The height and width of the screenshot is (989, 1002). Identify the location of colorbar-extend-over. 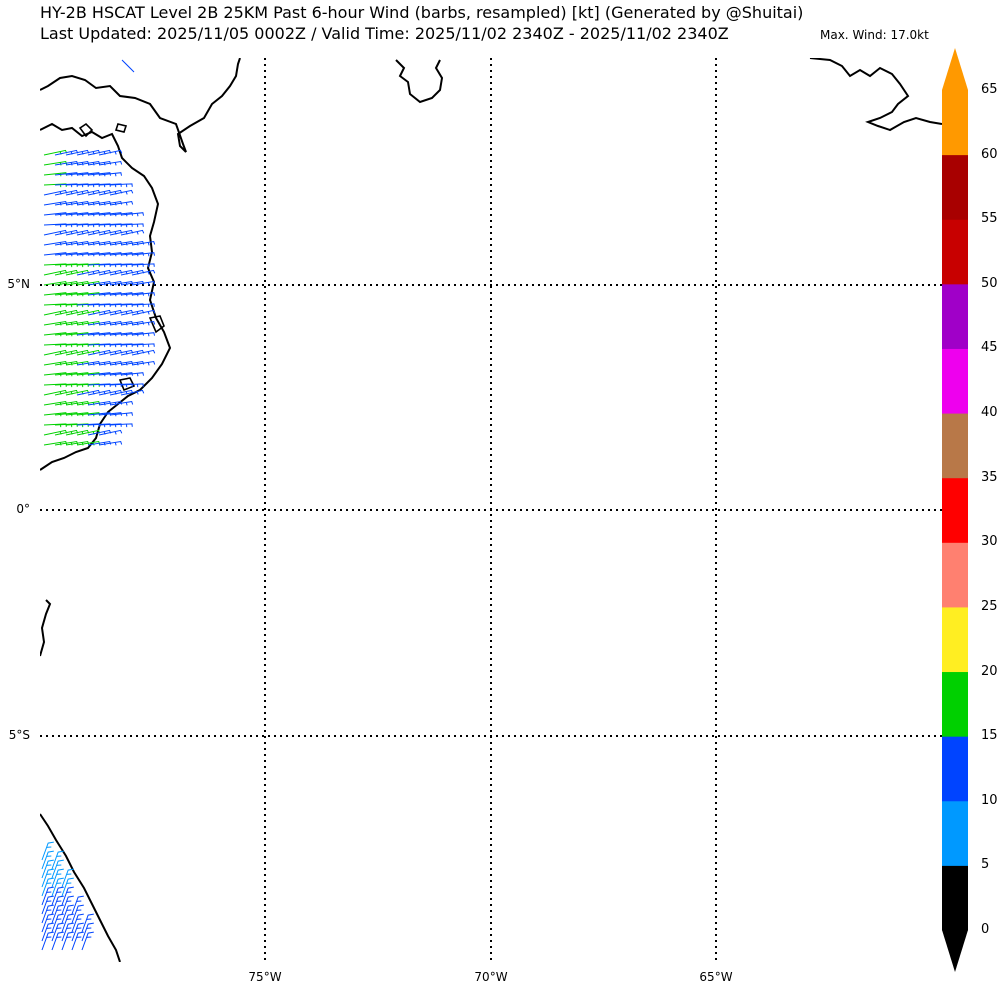
(955, 69).